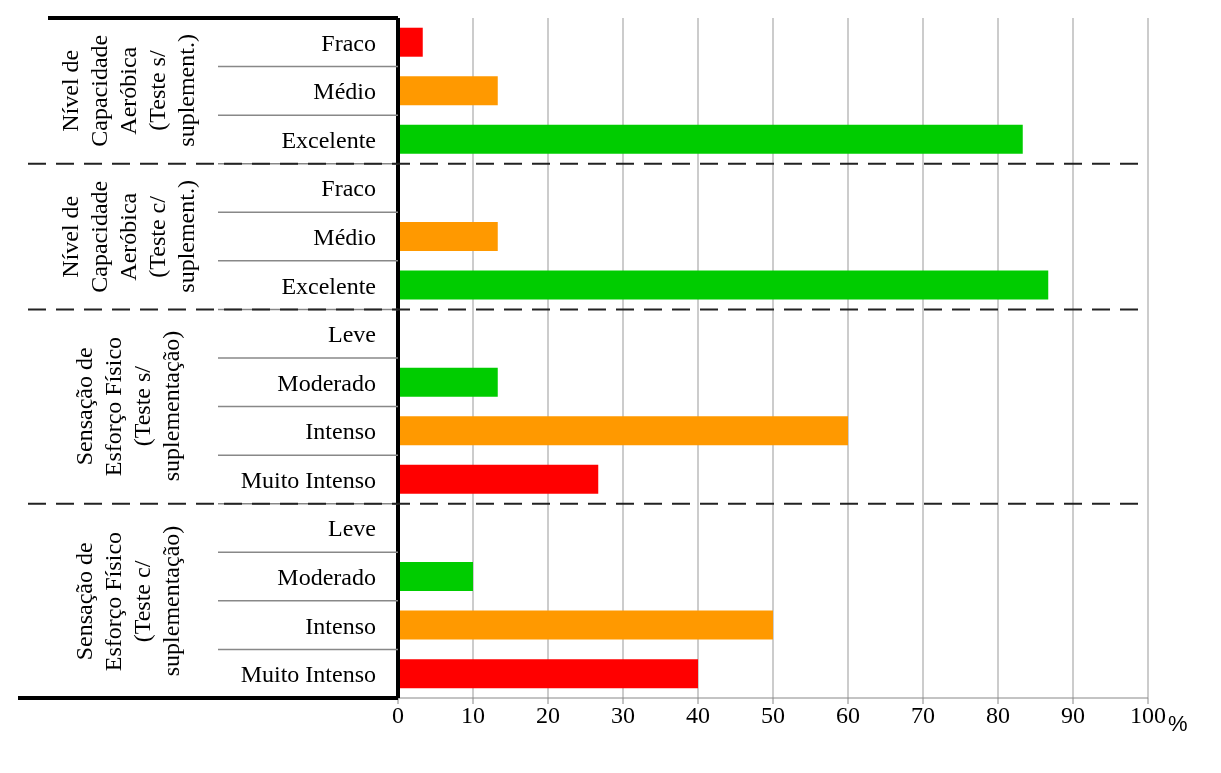 The height and width of the screenshot is (773, 1221). Describe the element at coordinates (127, 407) in the screenshot. I see `text: Sensação de Esforço Físico (Teste s/ suplementação)` at that location.